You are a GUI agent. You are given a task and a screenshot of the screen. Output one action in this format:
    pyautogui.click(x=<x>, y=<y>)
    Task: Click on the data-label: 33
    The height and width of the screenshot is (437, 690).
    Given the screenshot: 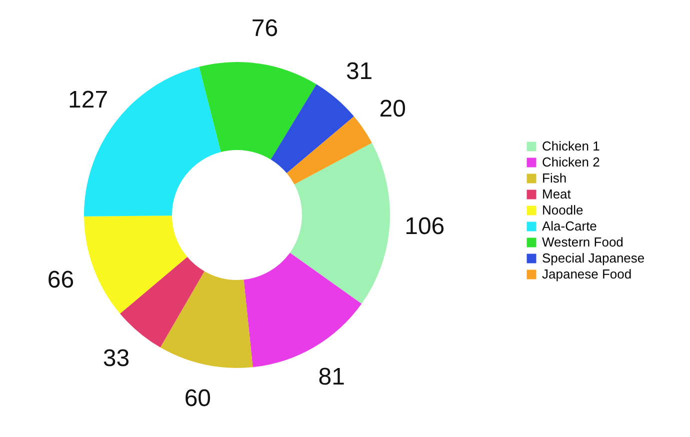 What is the action you would take?
    pyautogui.click(x=116, y=358)
    